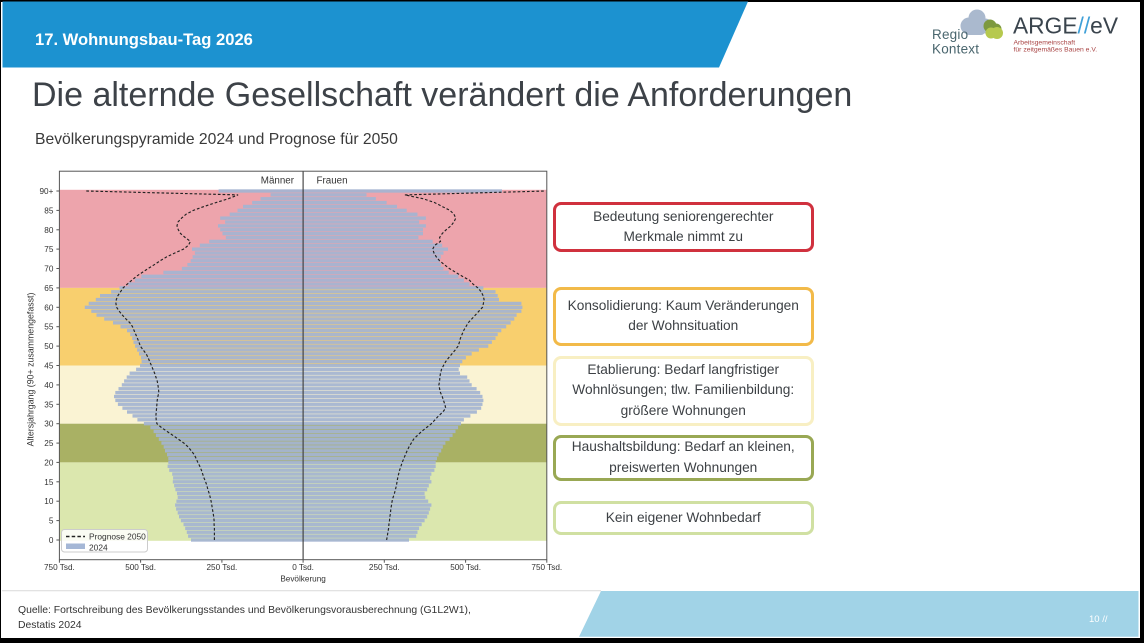 This screenshot has height=643, width=1144. What do you see at coordinates (49, 404) in the screenshot?
I see `svg-text: 35` at bounding box center [49, 404].